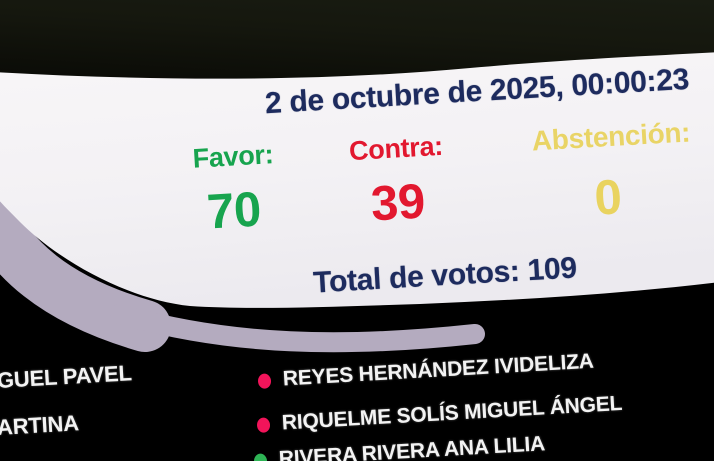  I want to click on contra-label: Contra:, so click(396, 148).